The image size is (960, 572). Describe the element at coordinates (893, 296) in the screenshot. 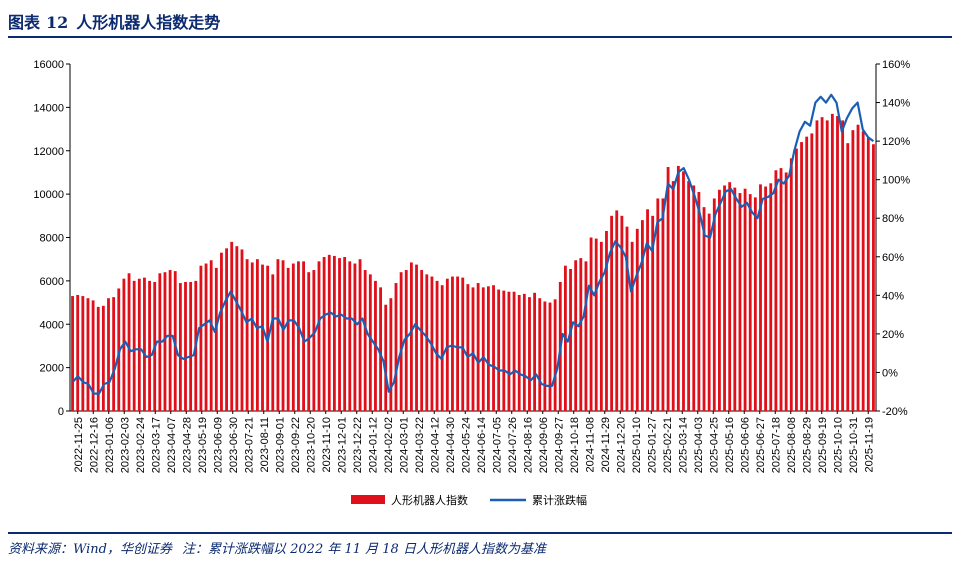

I see `right-tick-label: 40%` at that location.